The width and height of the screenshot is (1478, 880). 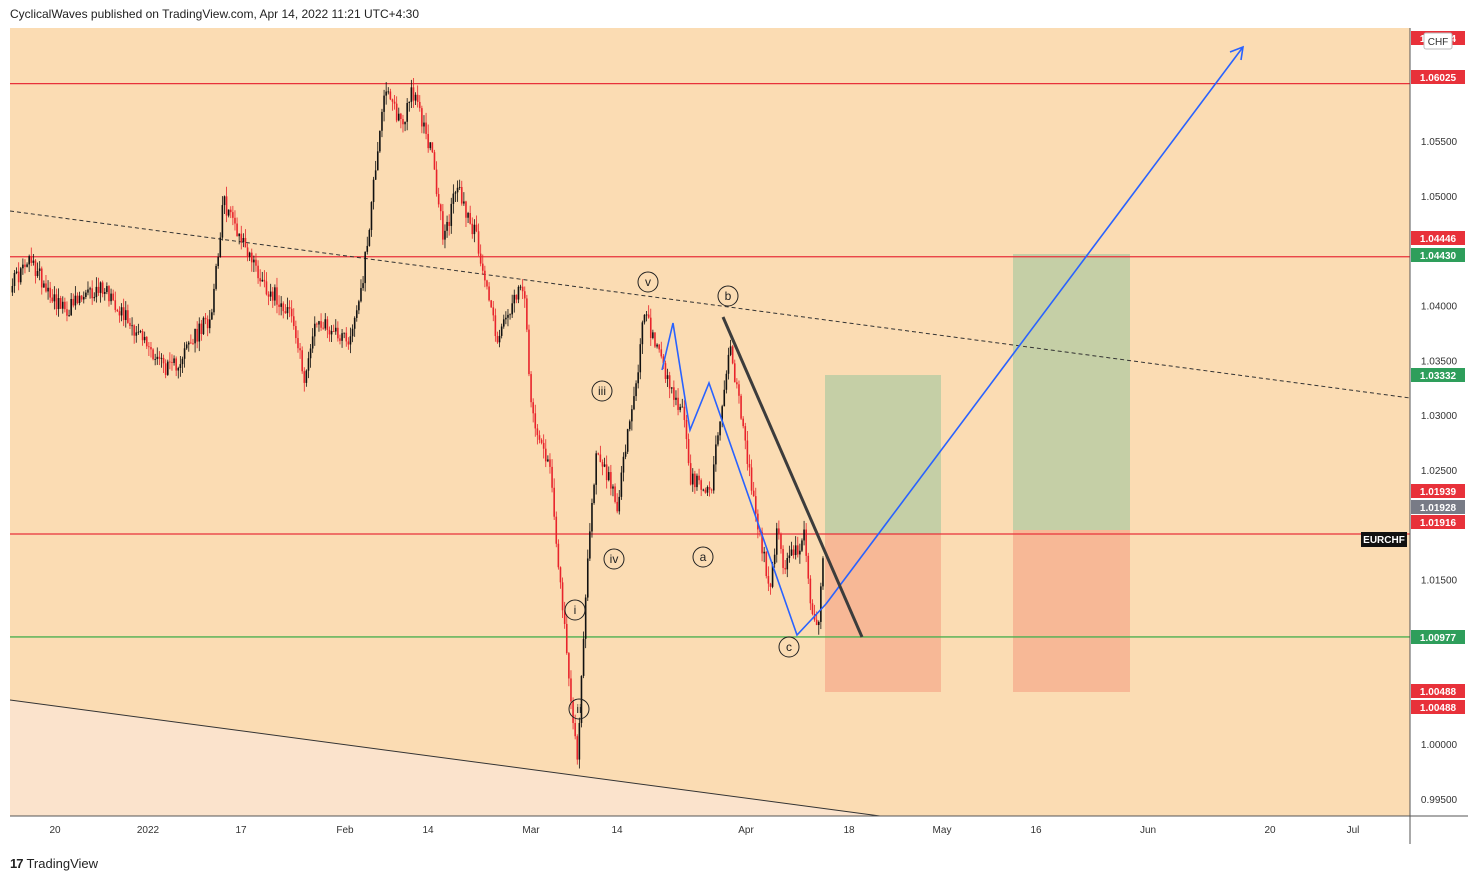 I want to click on price-label: 1.04446, so click(x=1438, y=239).